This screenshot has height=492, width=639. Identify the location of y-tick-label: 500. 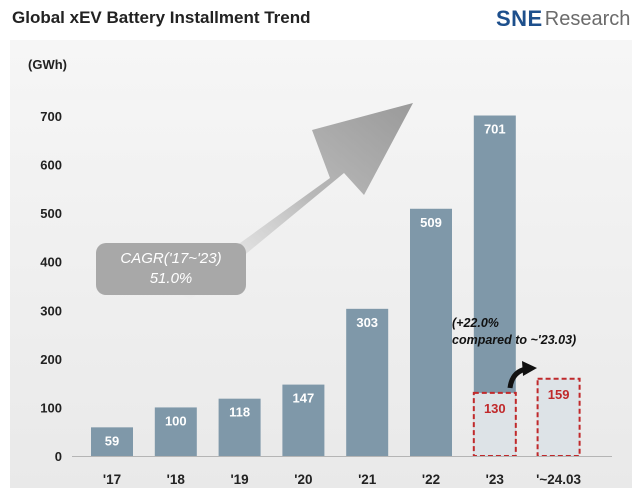
(51, 213).